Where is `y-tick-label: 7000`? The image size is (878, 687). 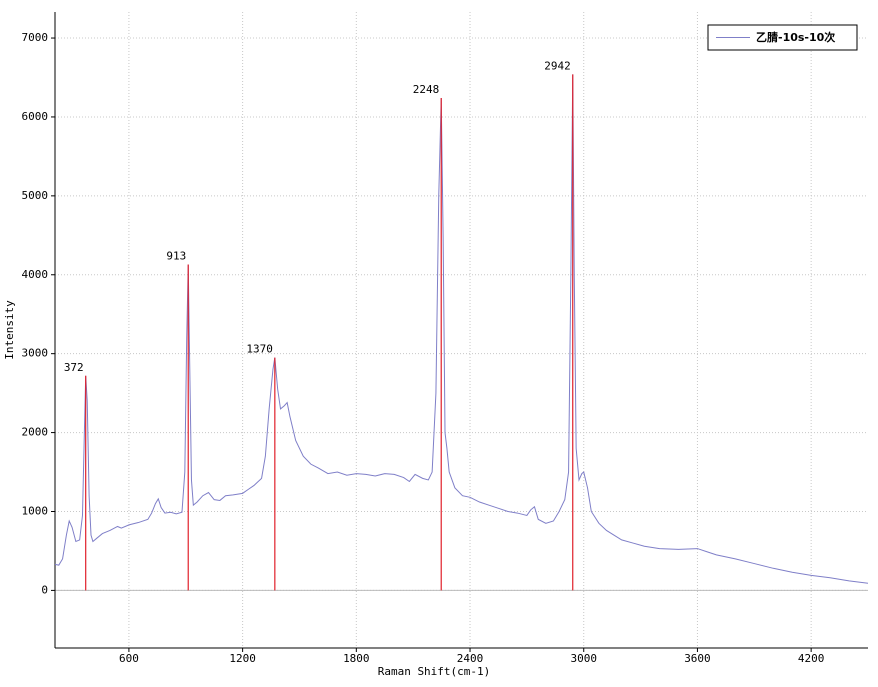 y-tick-label: 7000 is located at coordinates (35, 37).